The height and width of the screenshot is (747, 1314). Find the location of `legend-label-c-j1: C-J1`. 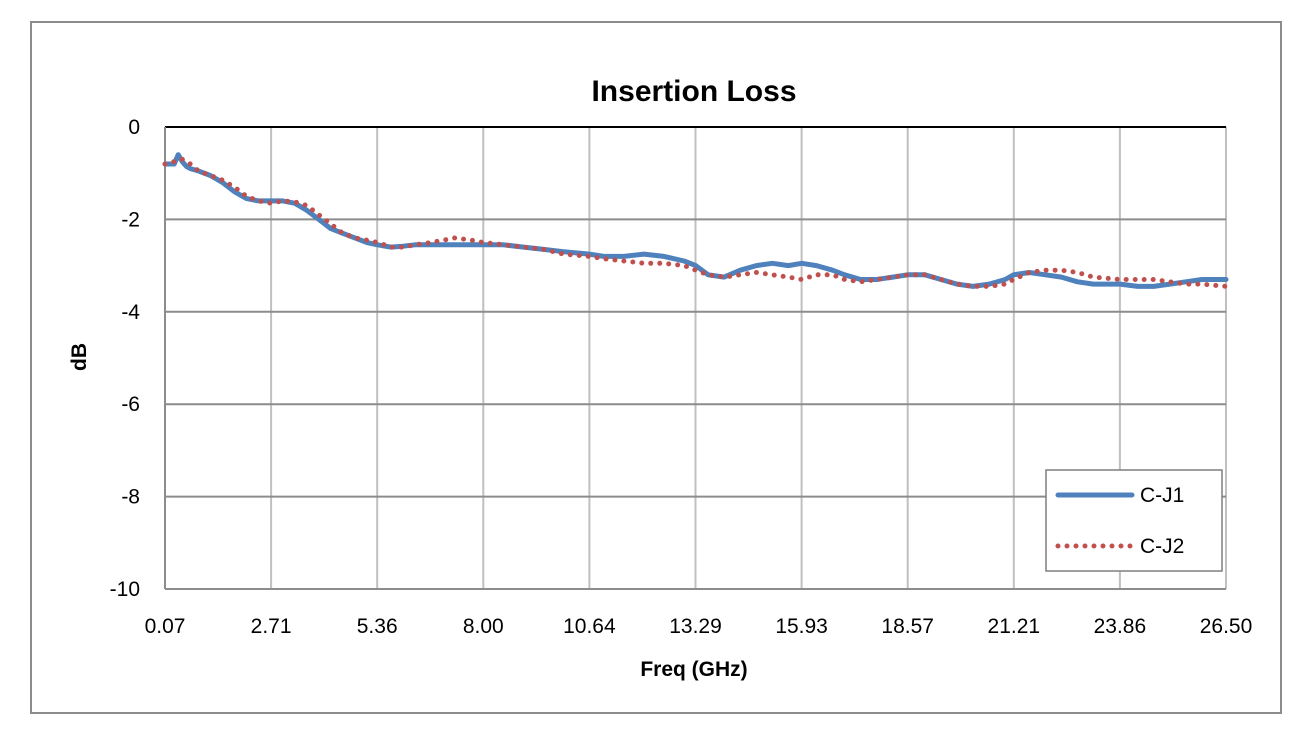

legend-label-c-j1: C-J1 is located at coordinates (1162, 495).